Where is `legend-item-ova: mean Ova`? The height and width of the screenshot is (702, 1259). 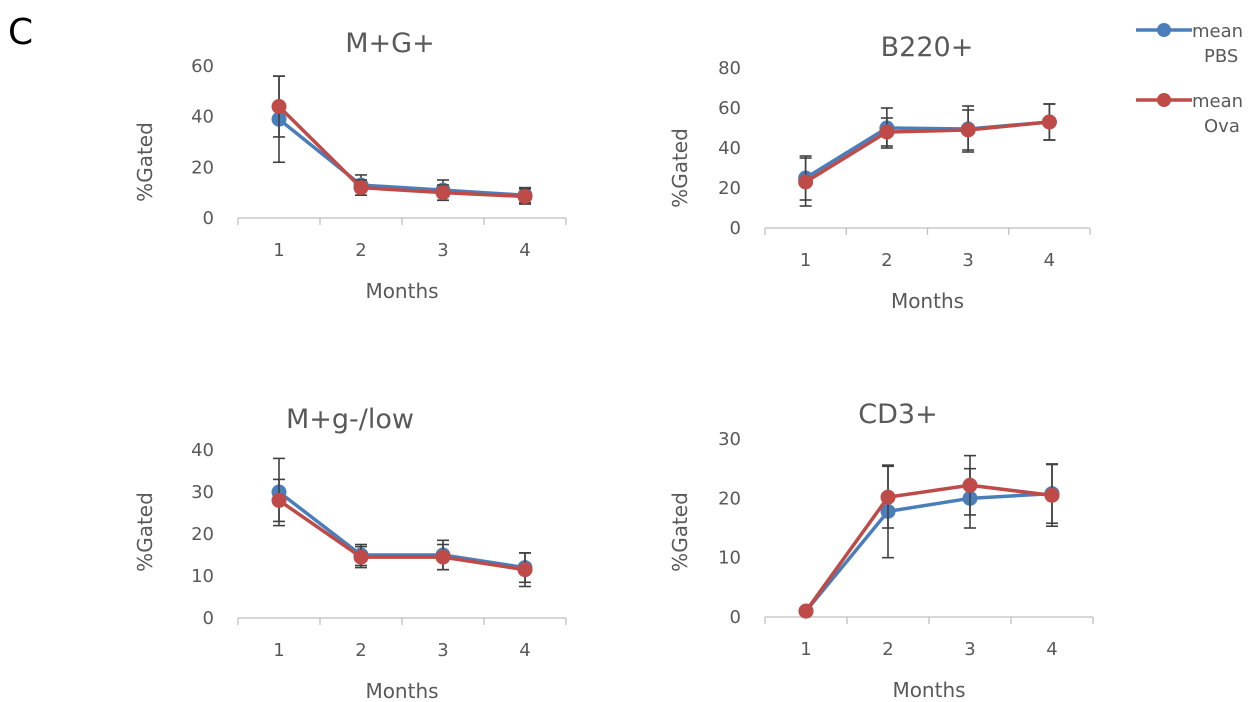
legend-item-ova: mean Ova is located at coordinates (1189, 114).